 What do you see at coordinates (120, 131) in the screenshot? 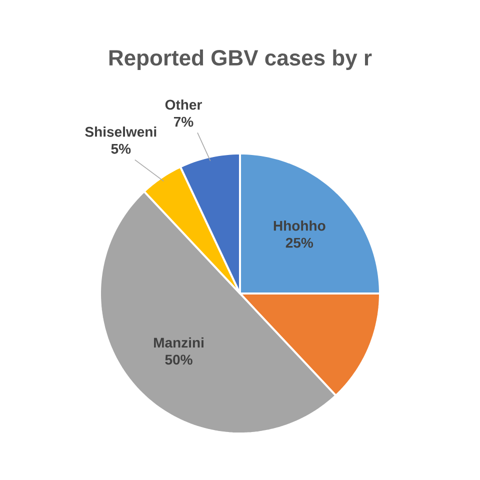
I see `slice-label: Shiselweni` at bounding box center [120, 131].